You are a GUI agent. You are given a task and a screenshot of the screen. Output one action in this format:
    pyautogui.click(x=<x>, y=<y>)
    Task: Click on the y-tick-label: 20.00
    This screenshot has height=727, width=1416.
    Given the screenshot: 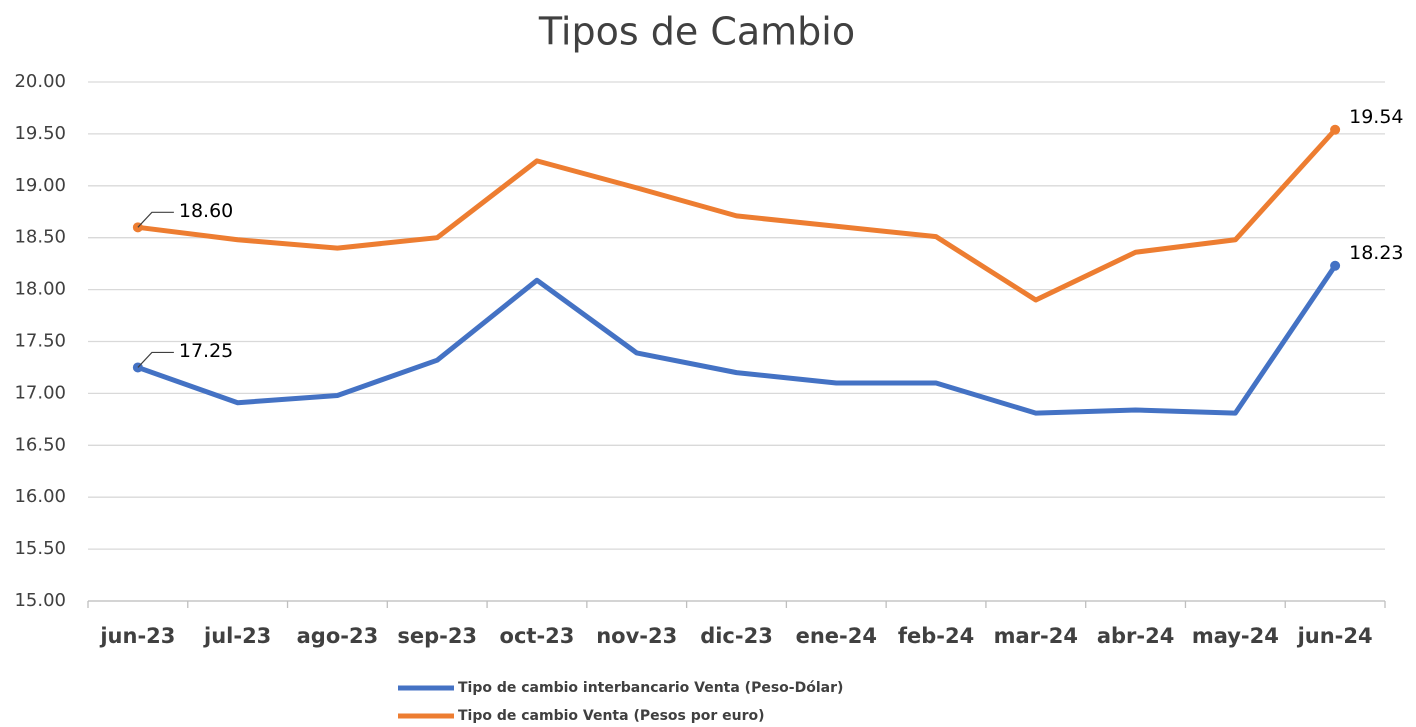 What is the action you would take?
    pyautogui.click(x=40, y=81)
    